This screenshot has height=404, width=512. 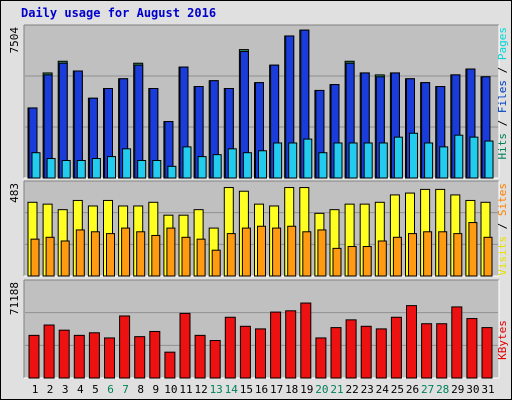 What do you see at coordinates (427, 389) in the screenshot?
I see `x-tick-label: 27` at bounding box center [427, 389].